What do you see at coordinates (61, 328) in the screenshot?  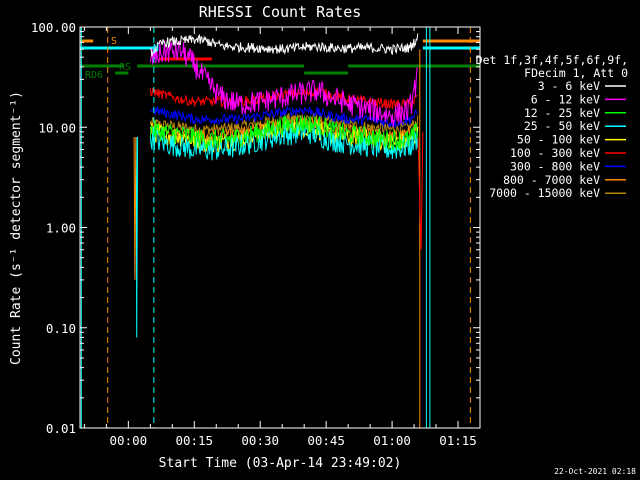 I see `y-tick-label: 0.10` at bounding box center [61, 328].